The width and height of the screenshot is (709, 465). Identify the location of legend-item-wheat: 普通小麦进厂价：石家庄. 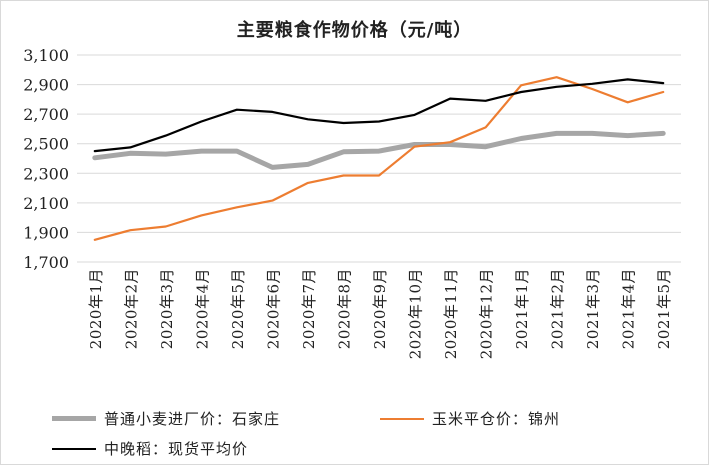
(166, 418).